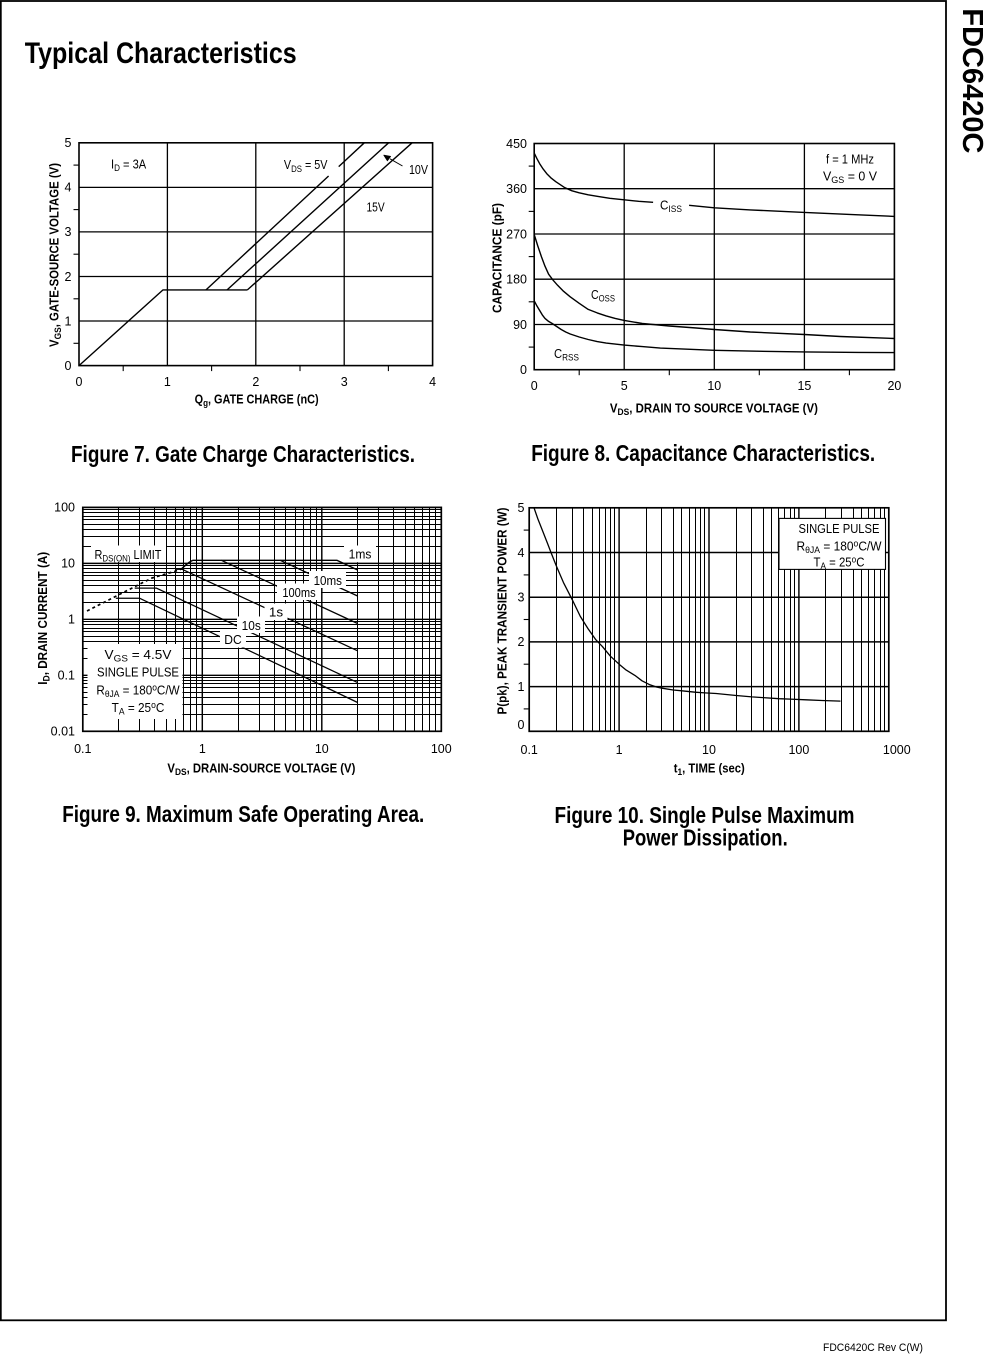 The width and height of the screenshot is (986, 1354). I want to click on svg-text:Figure 7. Gate Charge Characte: Figure 7. Gate Charge Characteristics., so click(243, 454).